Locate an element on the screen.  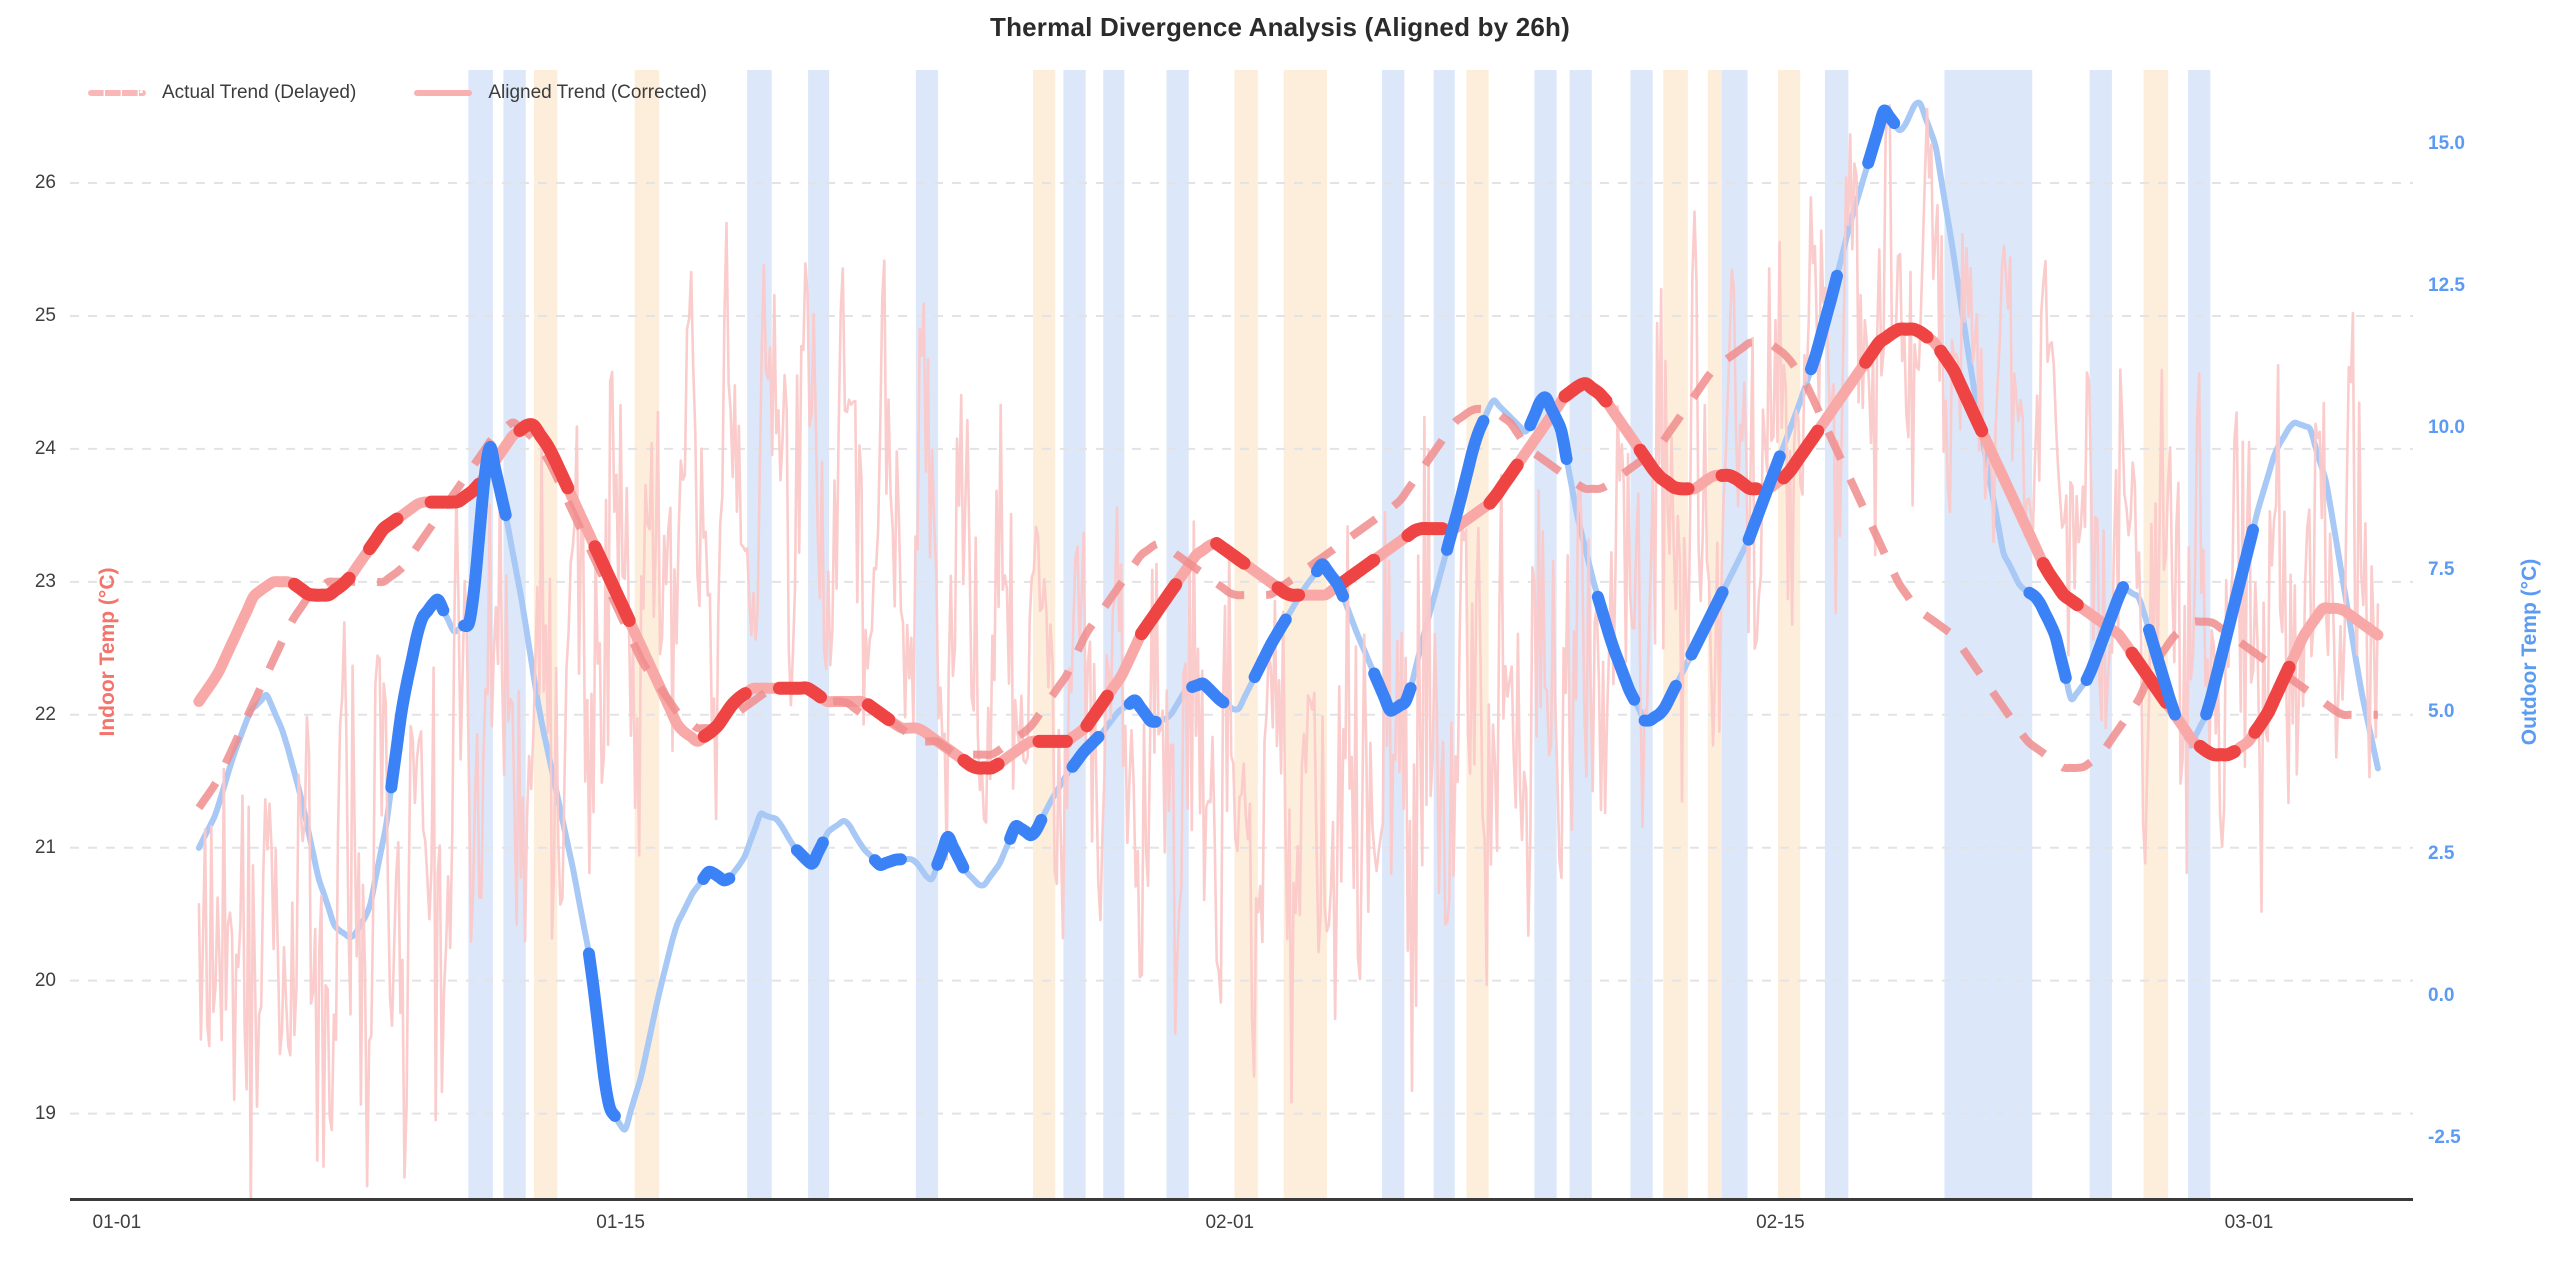
y-axis-left-title: Indoor Temp (°C) is located at coordinates (107, 652).